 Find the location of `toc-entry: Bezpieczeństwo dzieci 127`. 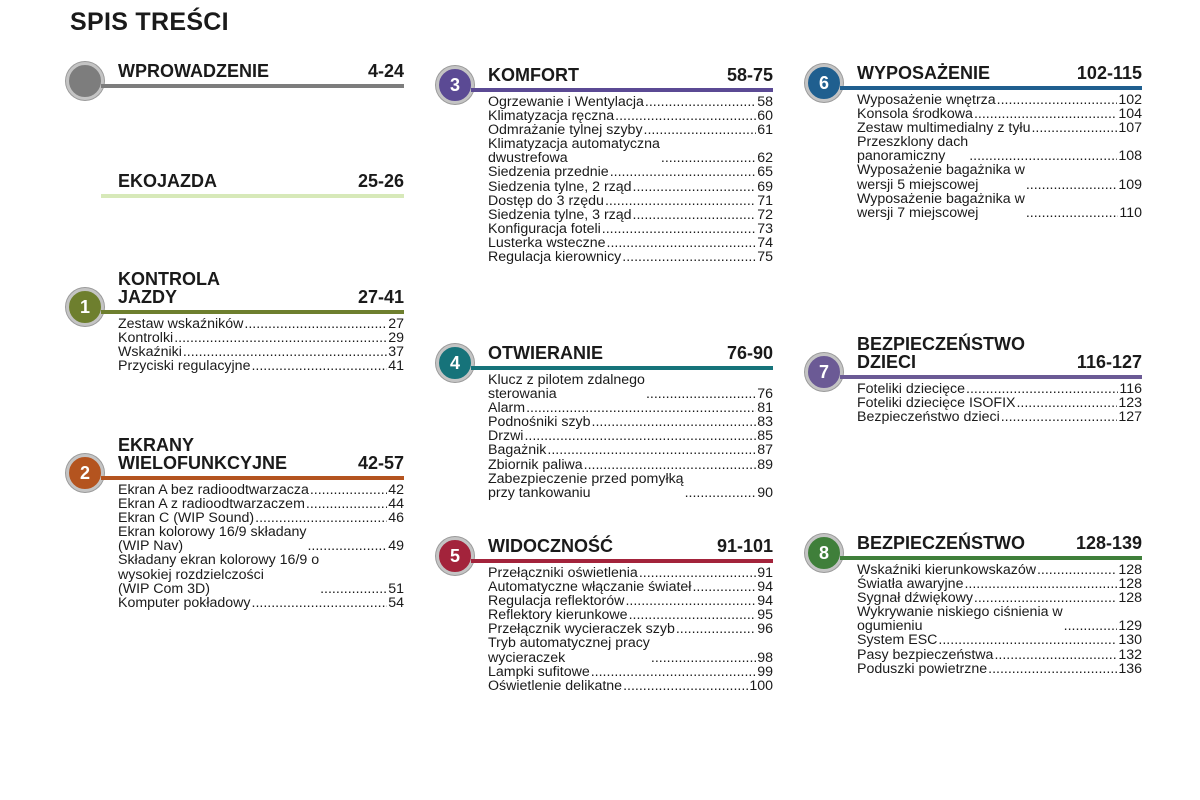

toc-entry: Bezpieczeństwo dzieci 127 is located at coordinates (999, 417).